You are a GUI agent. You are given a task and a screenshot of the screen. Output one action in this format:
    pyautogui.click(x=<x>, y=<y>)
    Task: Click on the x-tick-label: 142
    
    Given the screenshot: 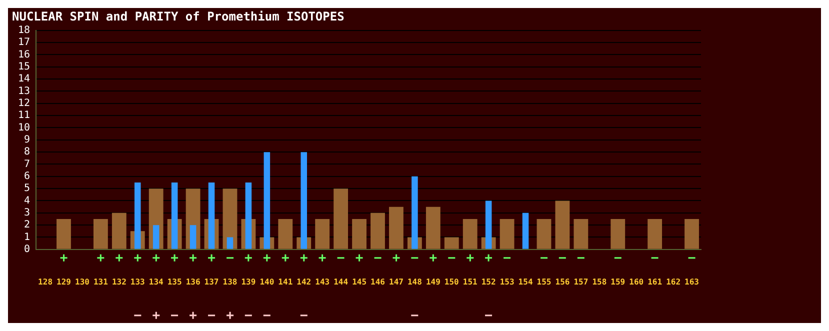 What is the action you would take?
    pyautogui.click(x=304, y=281)
    